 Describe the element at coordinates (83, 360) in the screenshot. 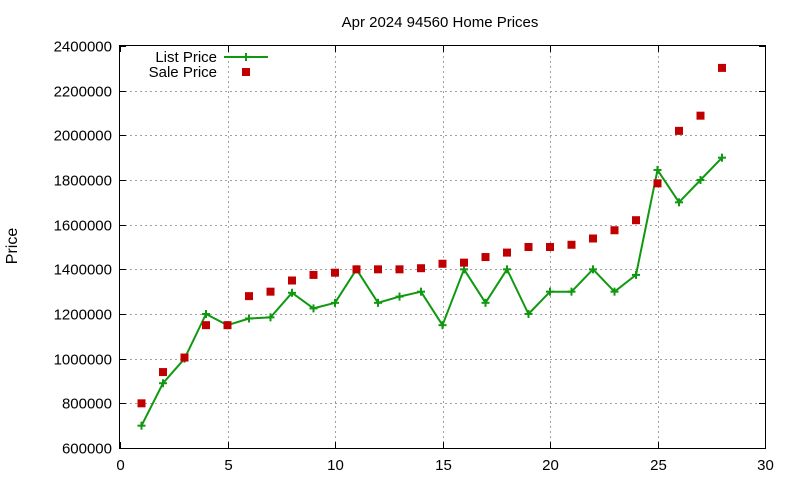

I see `y-tick-label: 1000000` at that location.